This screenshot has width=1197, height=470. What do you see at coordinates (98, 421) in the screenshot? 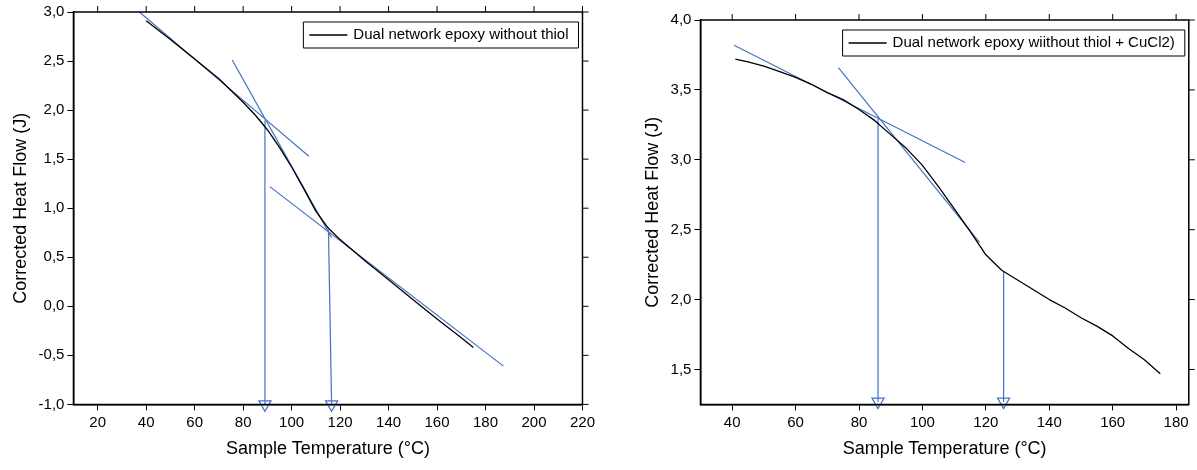
I see `x-tick-label: 20` at bounding box center [98, 421].